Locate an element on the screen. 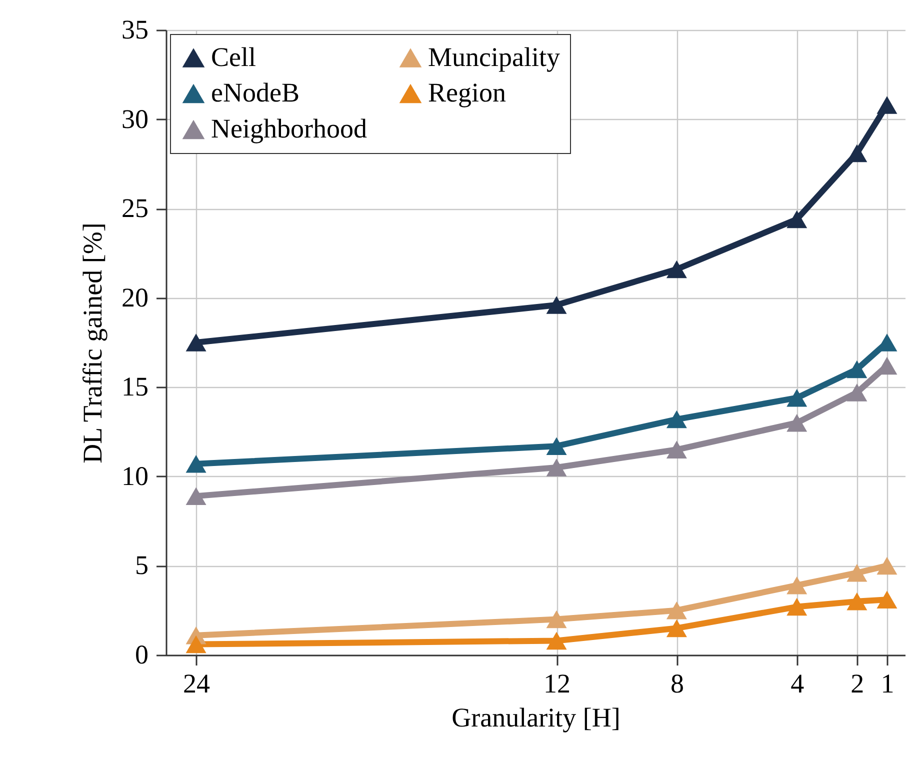 The image size is (908, 759). y-tick-label: 10 is located at coordinates (135, 475).